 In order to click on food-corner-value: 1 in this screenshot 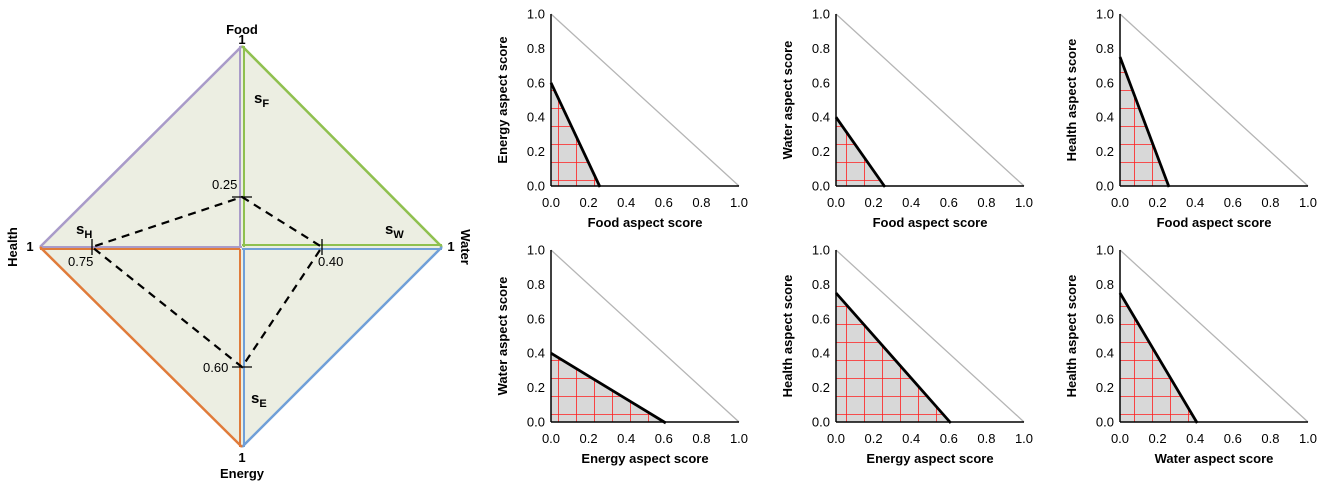, I will do `click(241, 39)`.